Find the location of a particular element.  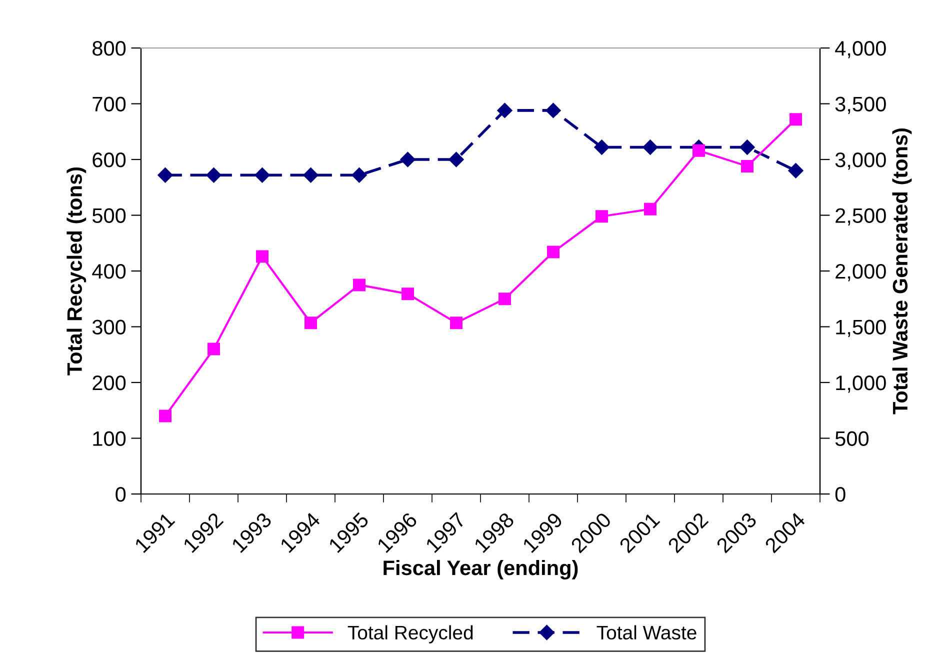

legend-label: Total Recycled is located at coordinates (410, 634).